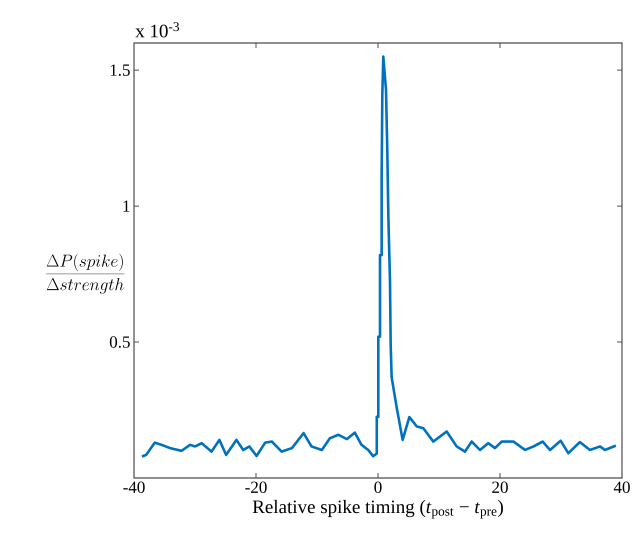 Image resolution: width=633 pixels, height=544 pixels. Describe the element at coordinates (120, 70) in the screenshot. I see `y-tick-label: 1.5` at that location.